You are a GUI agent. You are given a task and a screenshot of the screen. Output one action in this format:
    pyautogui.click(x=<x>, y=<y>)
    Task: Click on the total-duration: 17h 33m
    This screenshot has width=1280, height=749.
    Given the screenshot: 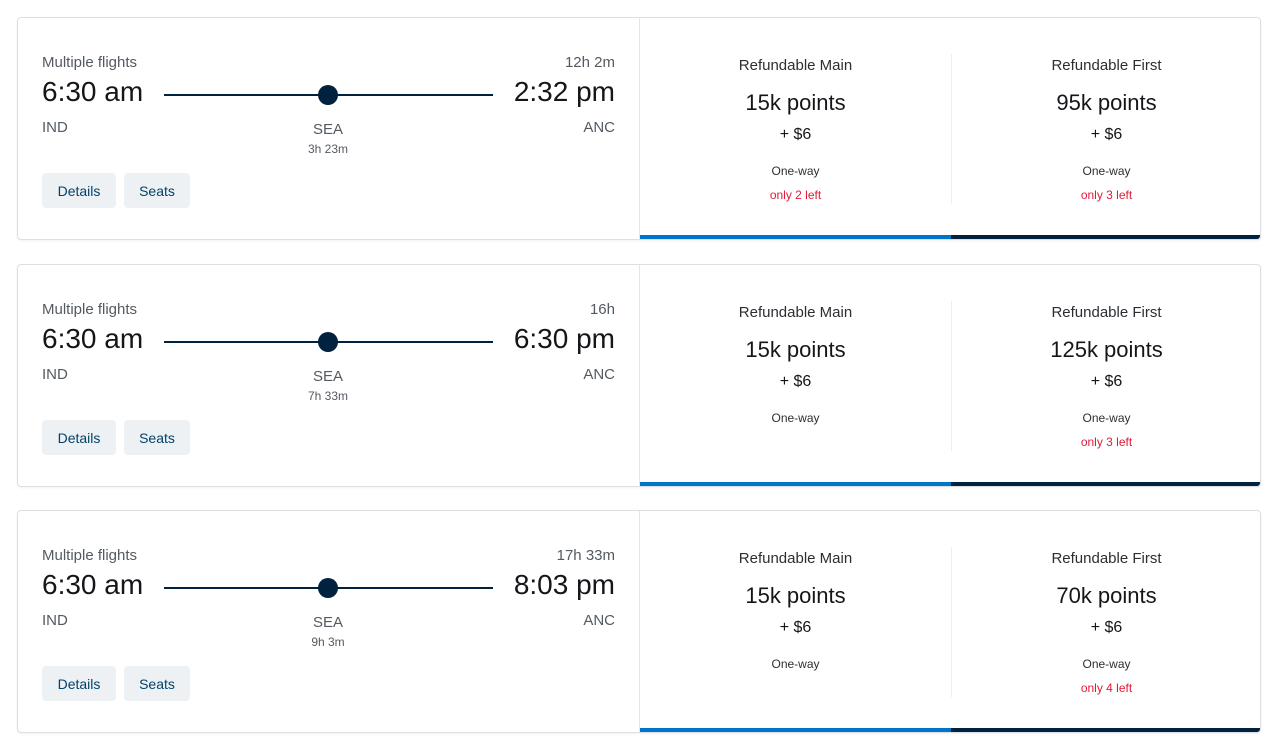 What is the action you would take?
    pyautogui.click(x=585, y=555)
    